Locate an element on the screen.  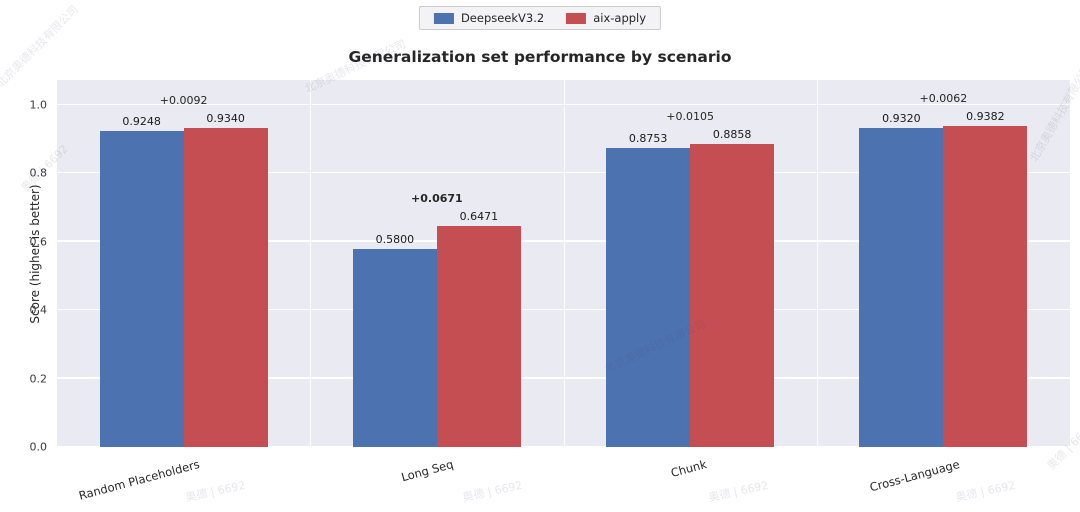
legend-swatch-red is located at coordinates (576, 18).